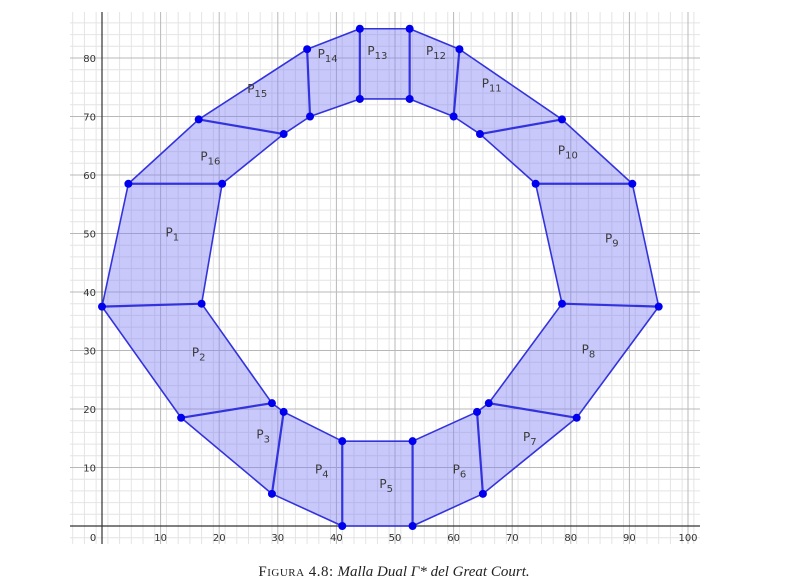 The image size is (788, 587). Describe the element at coordinates (568, 153) in the screenshot. I see `face-label: P10` at that location.